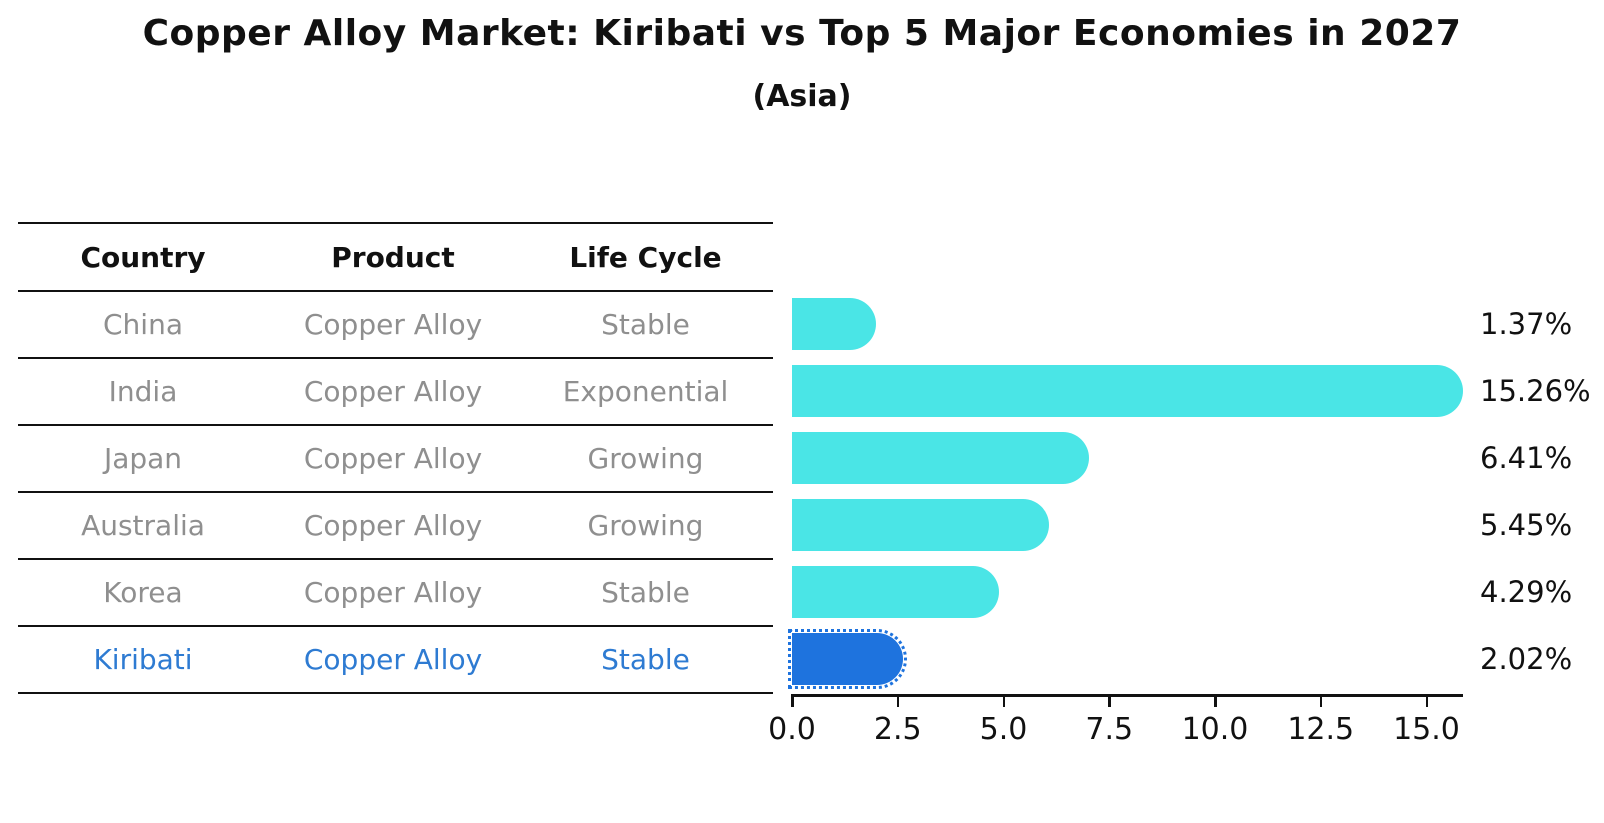 The height and width of the screenshot is (823, 1604). I want to click on table-row: Korea Copper Alloy Stable, so click(395, 593).